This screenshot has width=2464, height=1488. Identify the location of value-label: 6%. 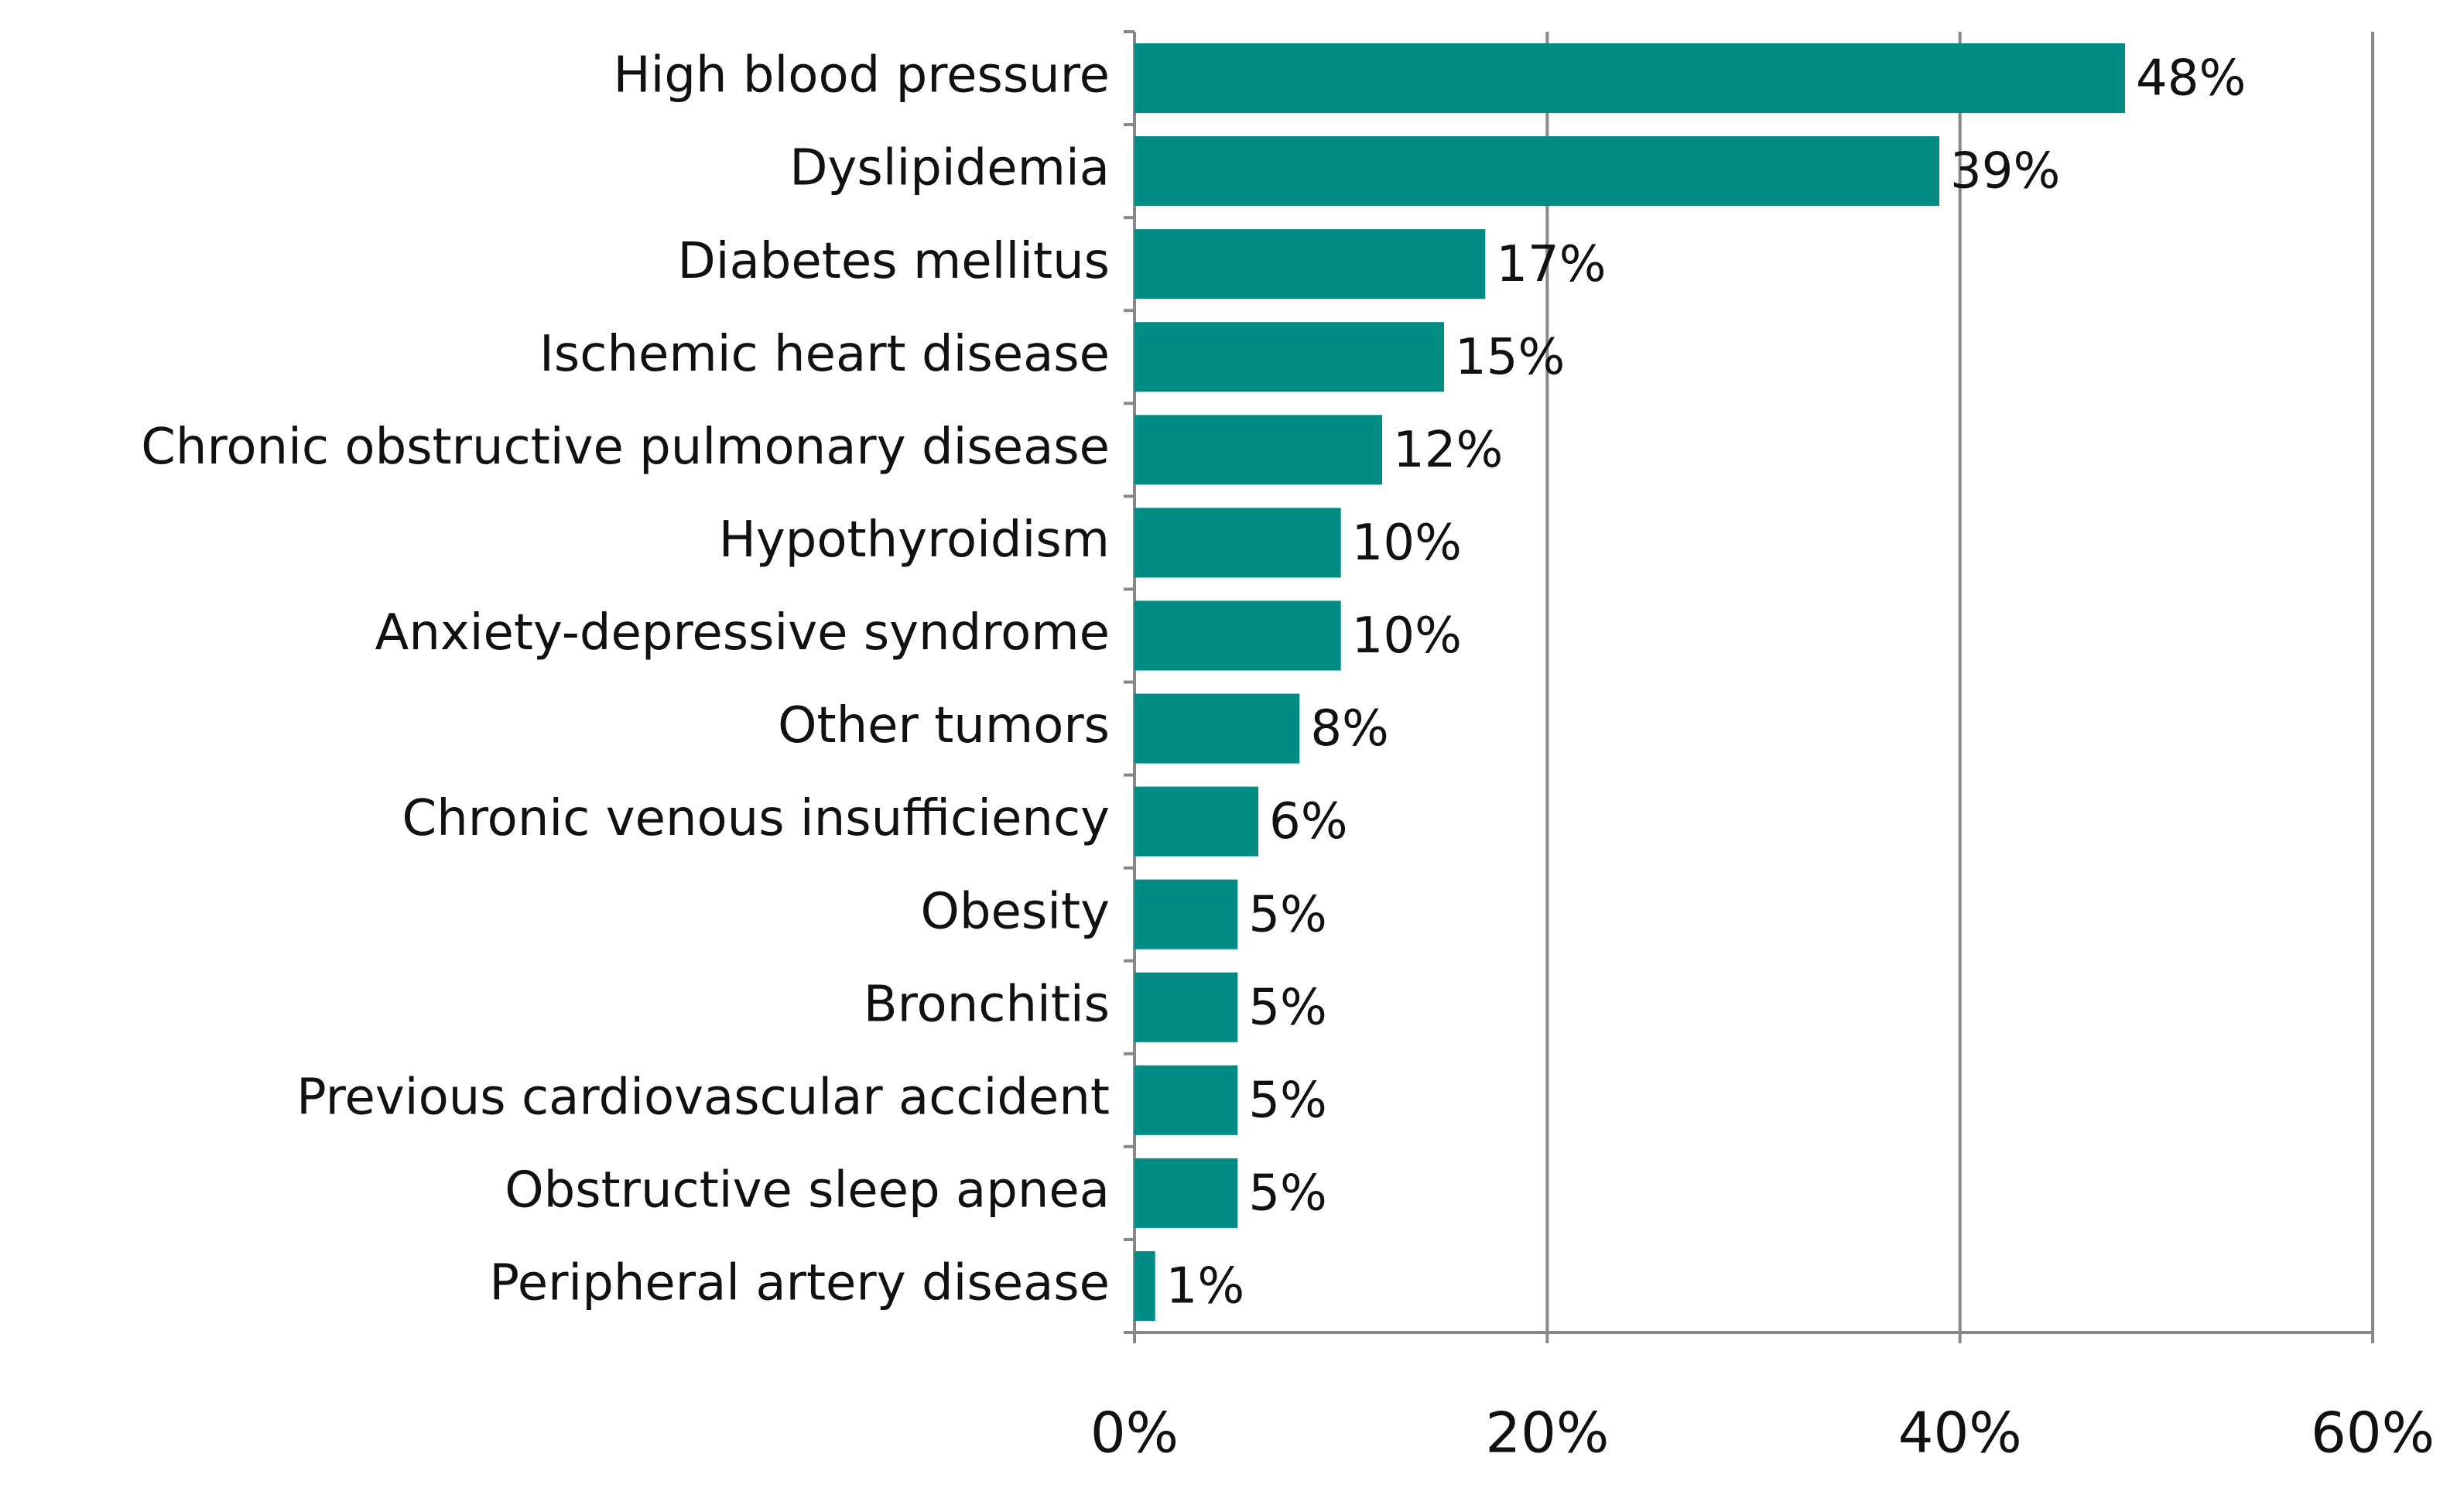
(1308, 821).